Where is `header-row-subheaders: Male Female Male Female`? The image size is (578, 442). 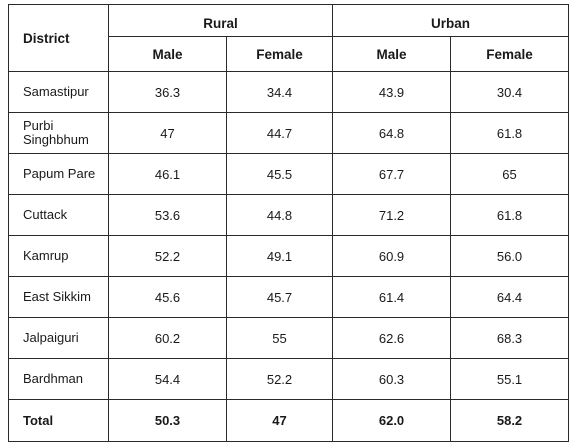
header-row-subheaders: Male Female Male Female is located at coordinates (289, 54).